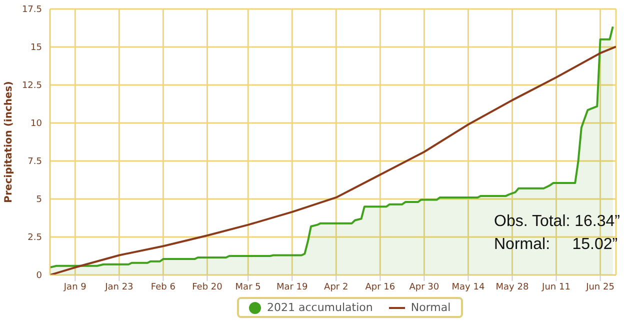  Describe the element at coordinates (292, 287) in the screenshot. I see `x-tick-label: Mar 19` at that location.